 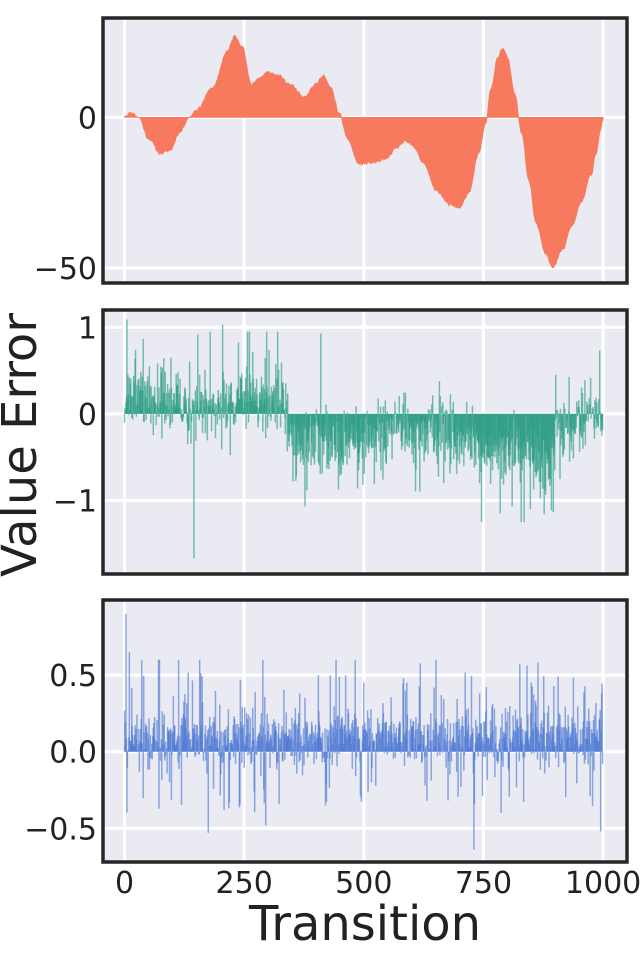 I want to click on y-tick-label: −50, so click(x=65, y=269).